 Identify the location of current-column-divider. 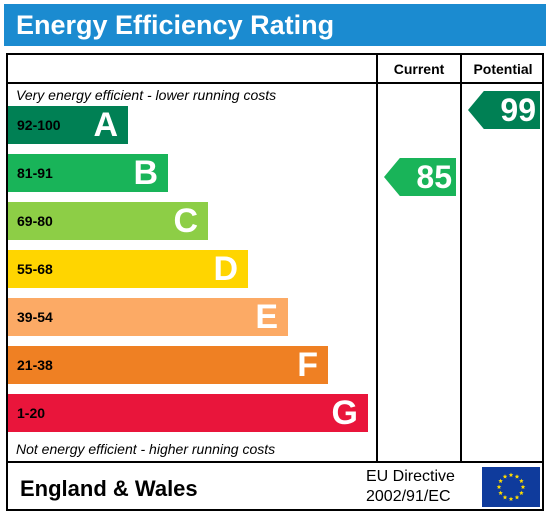
(377, 258).